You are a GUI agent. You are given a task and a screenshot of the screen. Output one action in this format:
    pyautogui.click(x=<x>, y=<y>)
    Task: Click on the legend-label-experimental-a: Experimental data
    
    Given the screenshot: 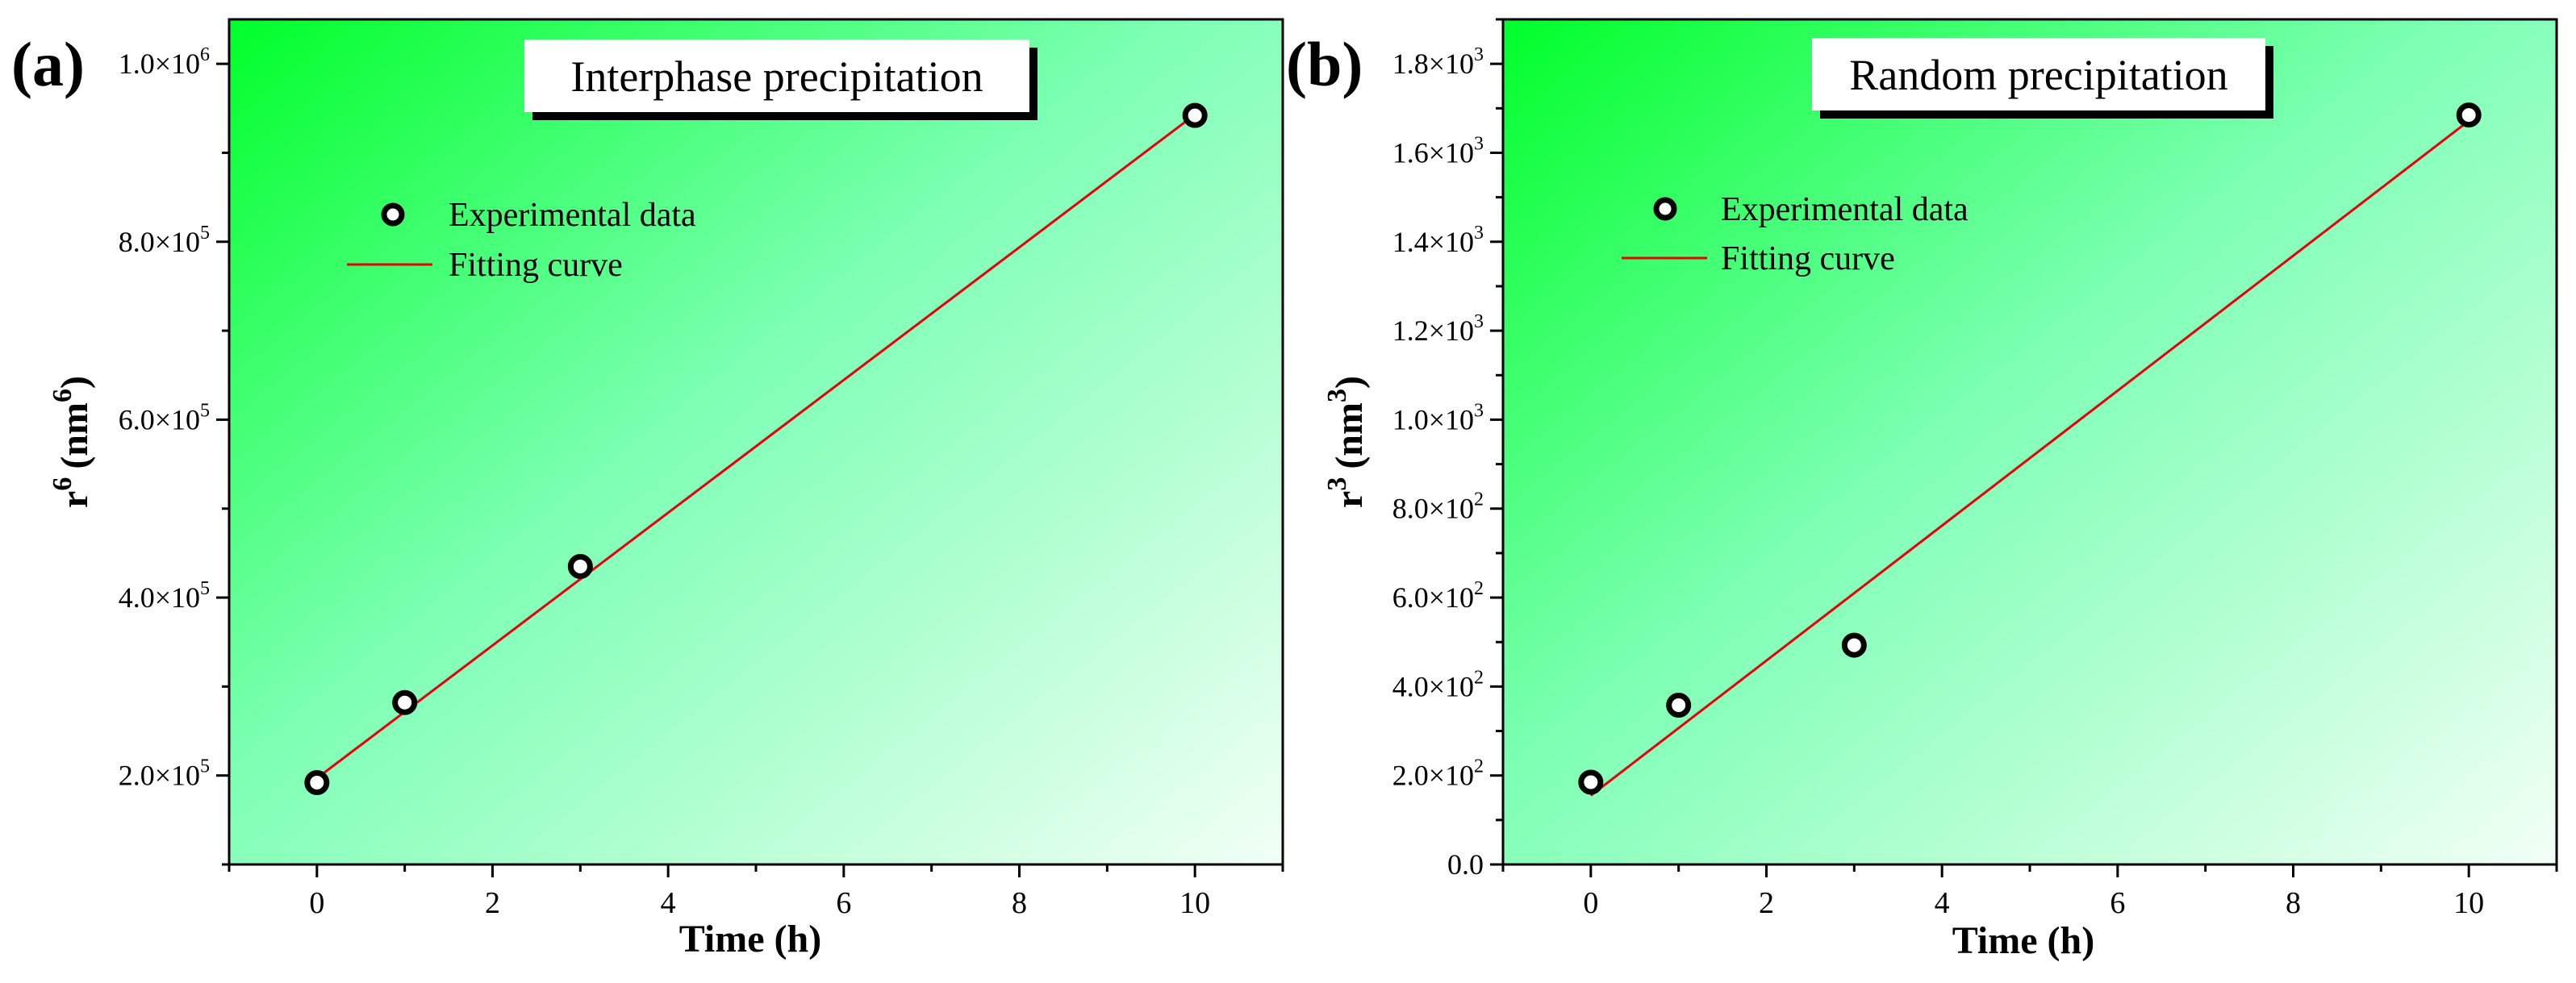 What is the action you would take?
    pyautogui.click(x=572, y=215)
    